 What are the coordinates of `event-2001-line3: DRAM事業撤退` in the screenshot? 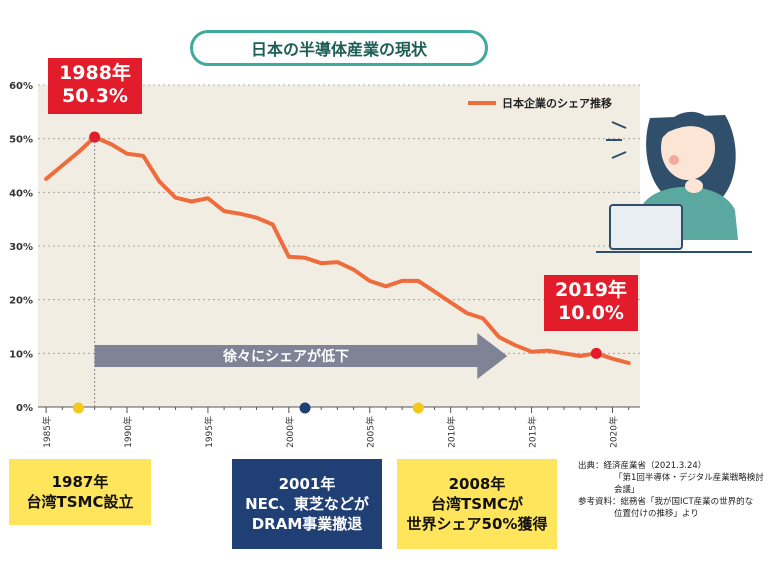 It's located at (307, 524).